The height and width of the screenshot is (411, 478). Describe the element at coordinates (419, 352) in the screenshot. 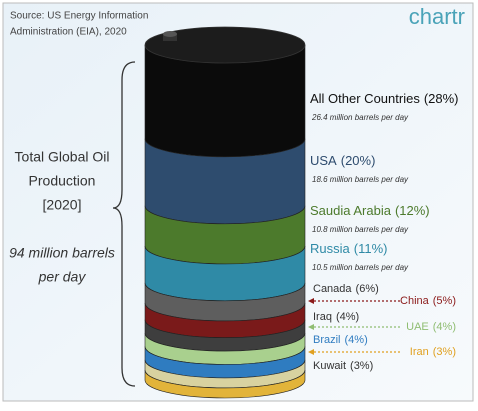

I see `segment-name: Iran` at that location.